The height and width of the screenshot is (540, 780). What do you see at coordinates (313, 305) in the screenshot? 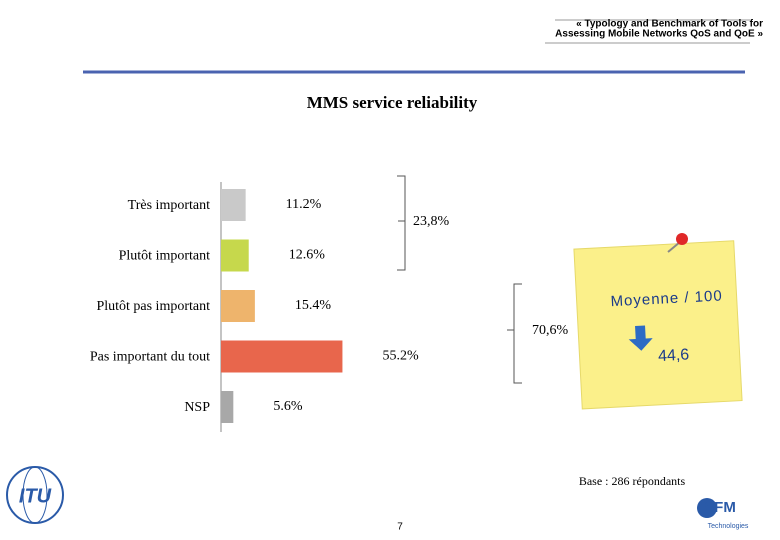
I see `value-label: 15.4%` at bounding box center [313, 305].